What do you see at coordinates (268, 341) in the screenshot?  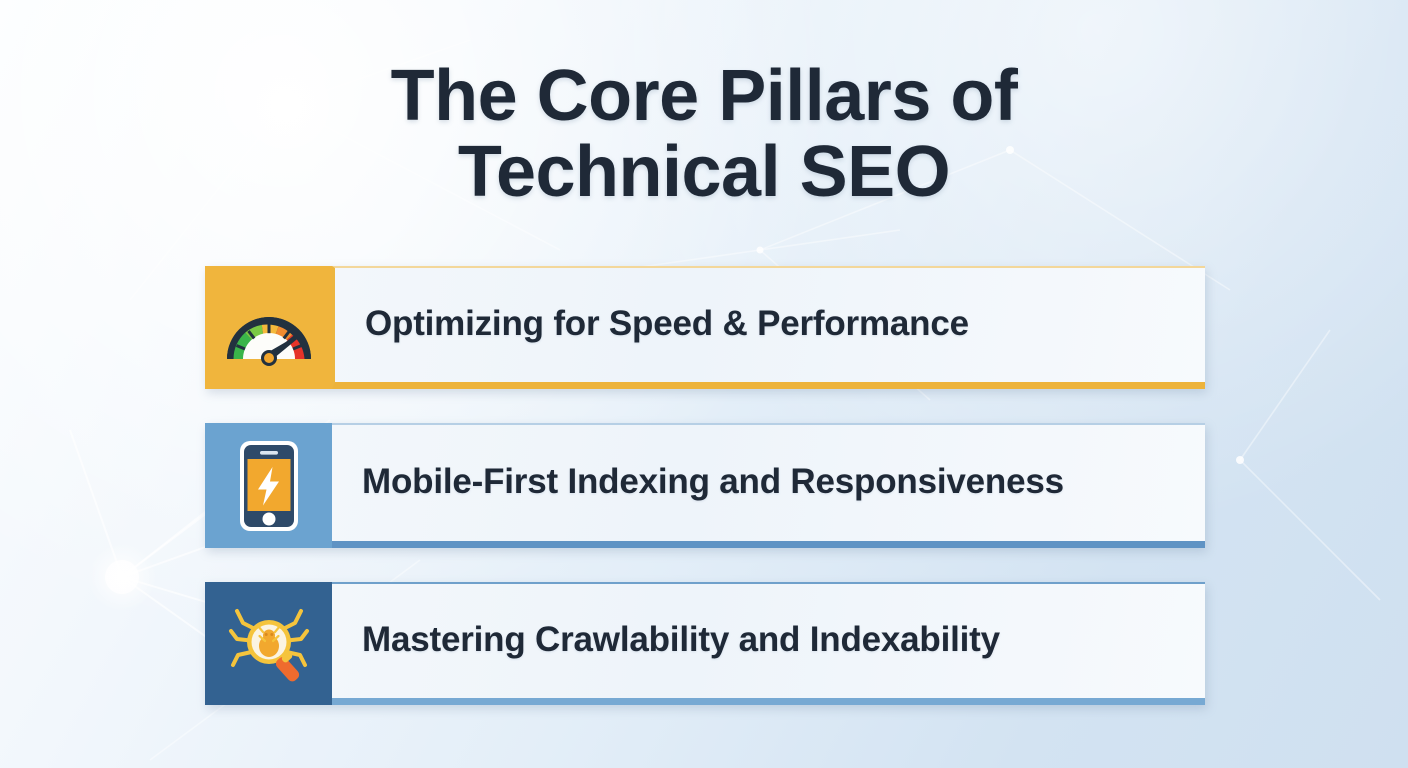 I see `speedometer-gauge-icon` at bounding box center [268, 341].